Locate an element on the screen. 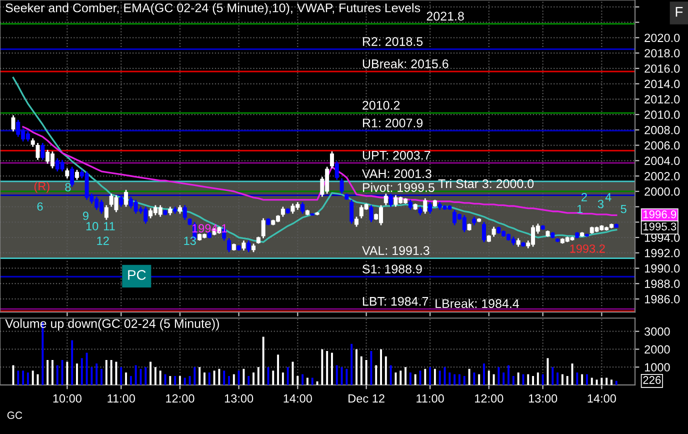 The width and height of the screenshot is (688, 434). ref-line-label: S1: 1988.9 is located at coordinates (392, 269).